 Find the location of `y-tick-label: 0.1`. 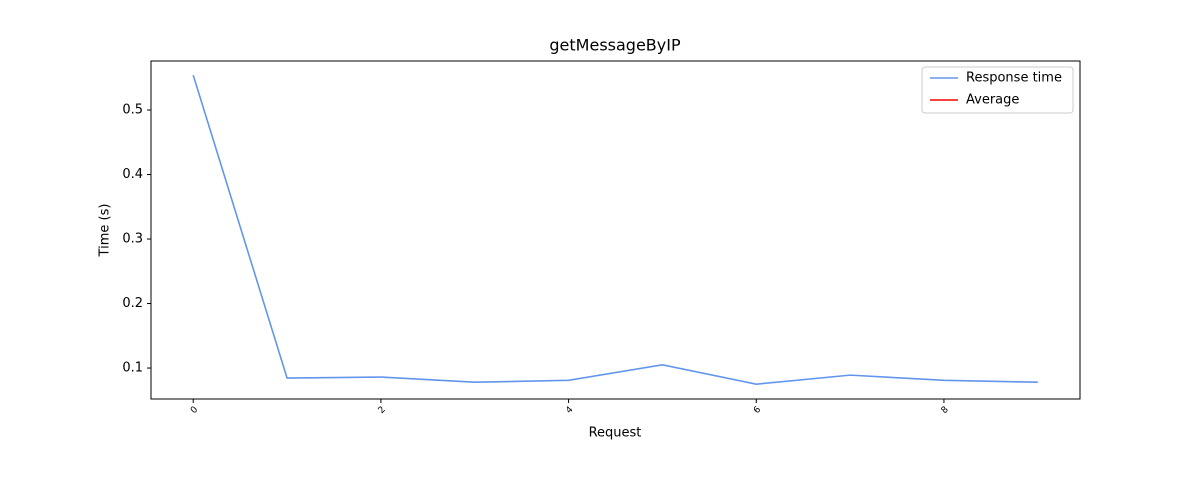

y-tick-label: 0.1 is located at coordinates (132, 368).